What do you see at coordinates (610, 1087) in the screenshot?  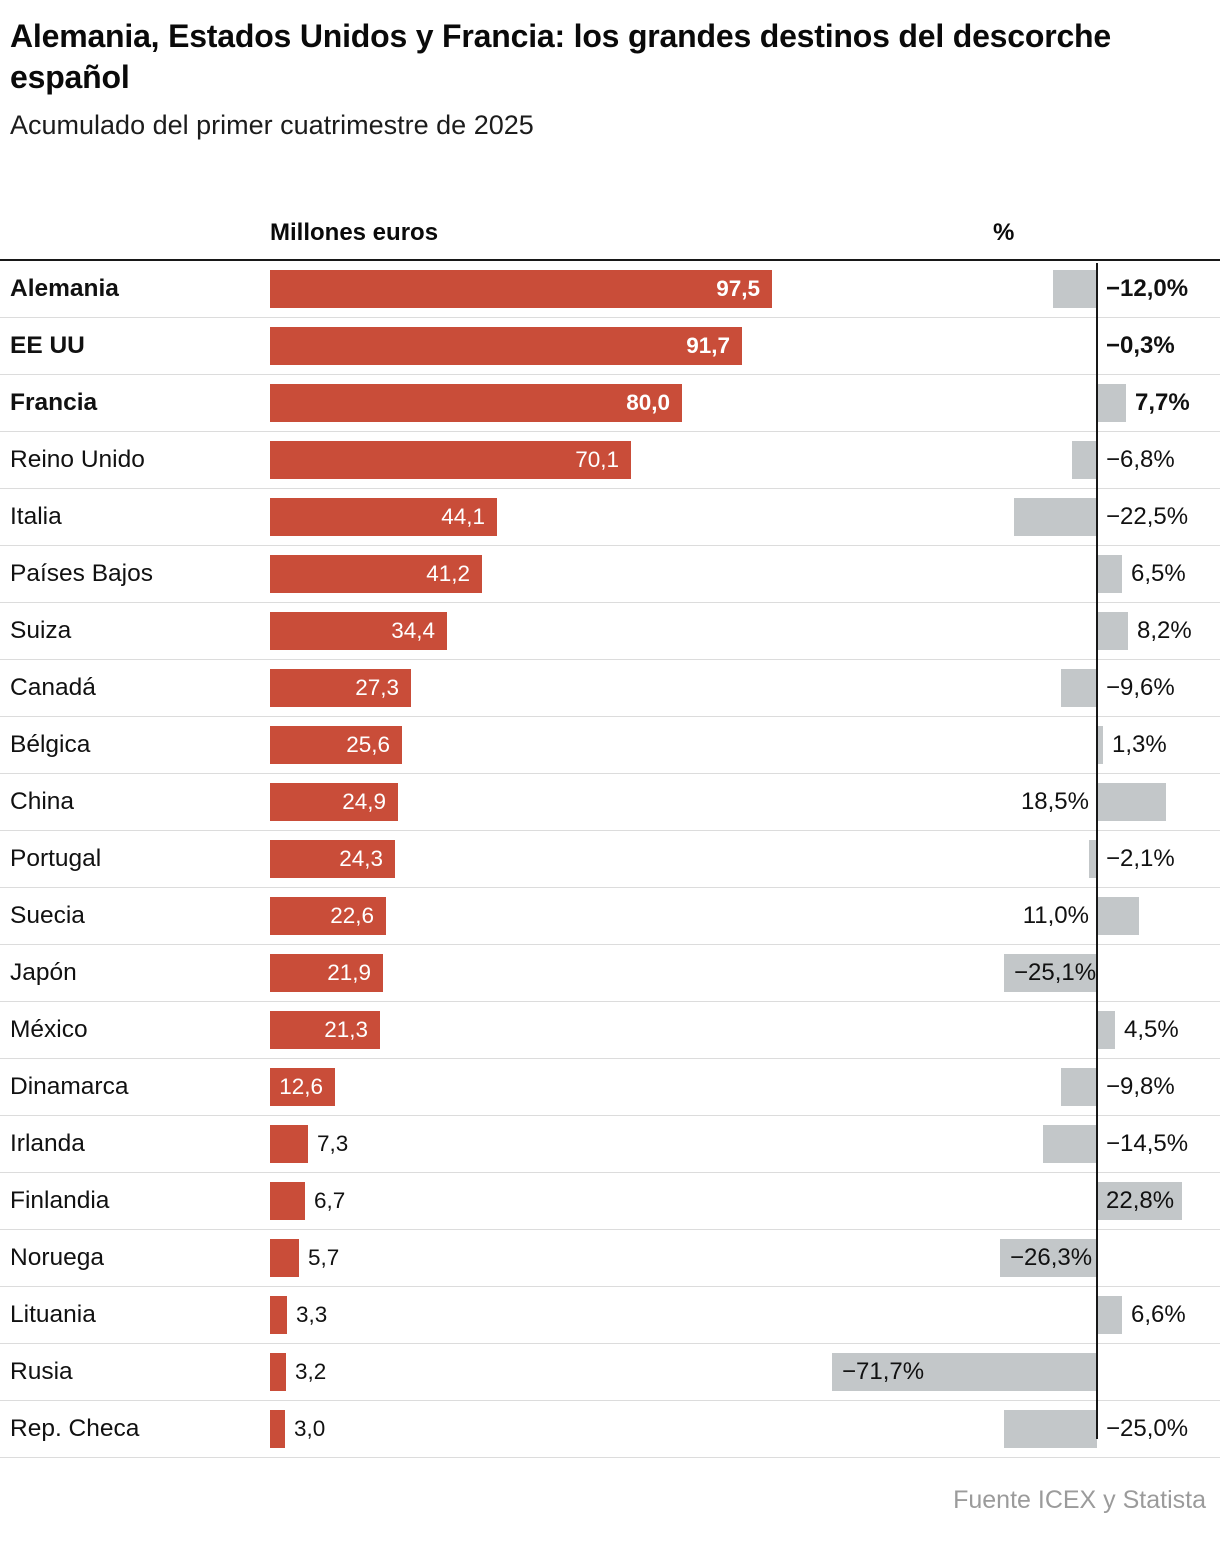 I see `chart-row: Dinamarca 12,6 −9,8%` at bounding box center [610, 1087].